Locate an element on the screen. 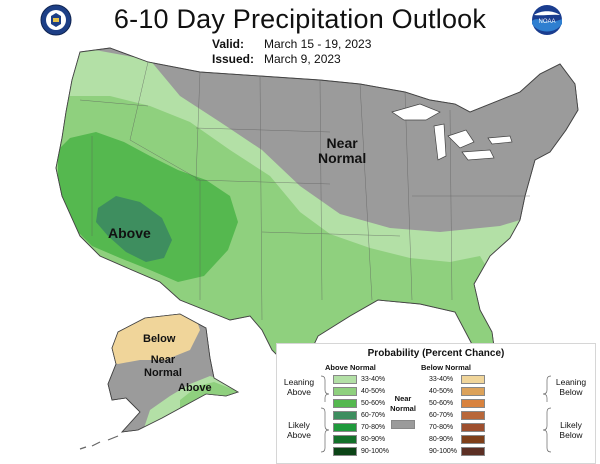 The height and width of the screenshot is (464, 600). near-normal-alaska-label: Near Normal is located at coordinates (163, 366).